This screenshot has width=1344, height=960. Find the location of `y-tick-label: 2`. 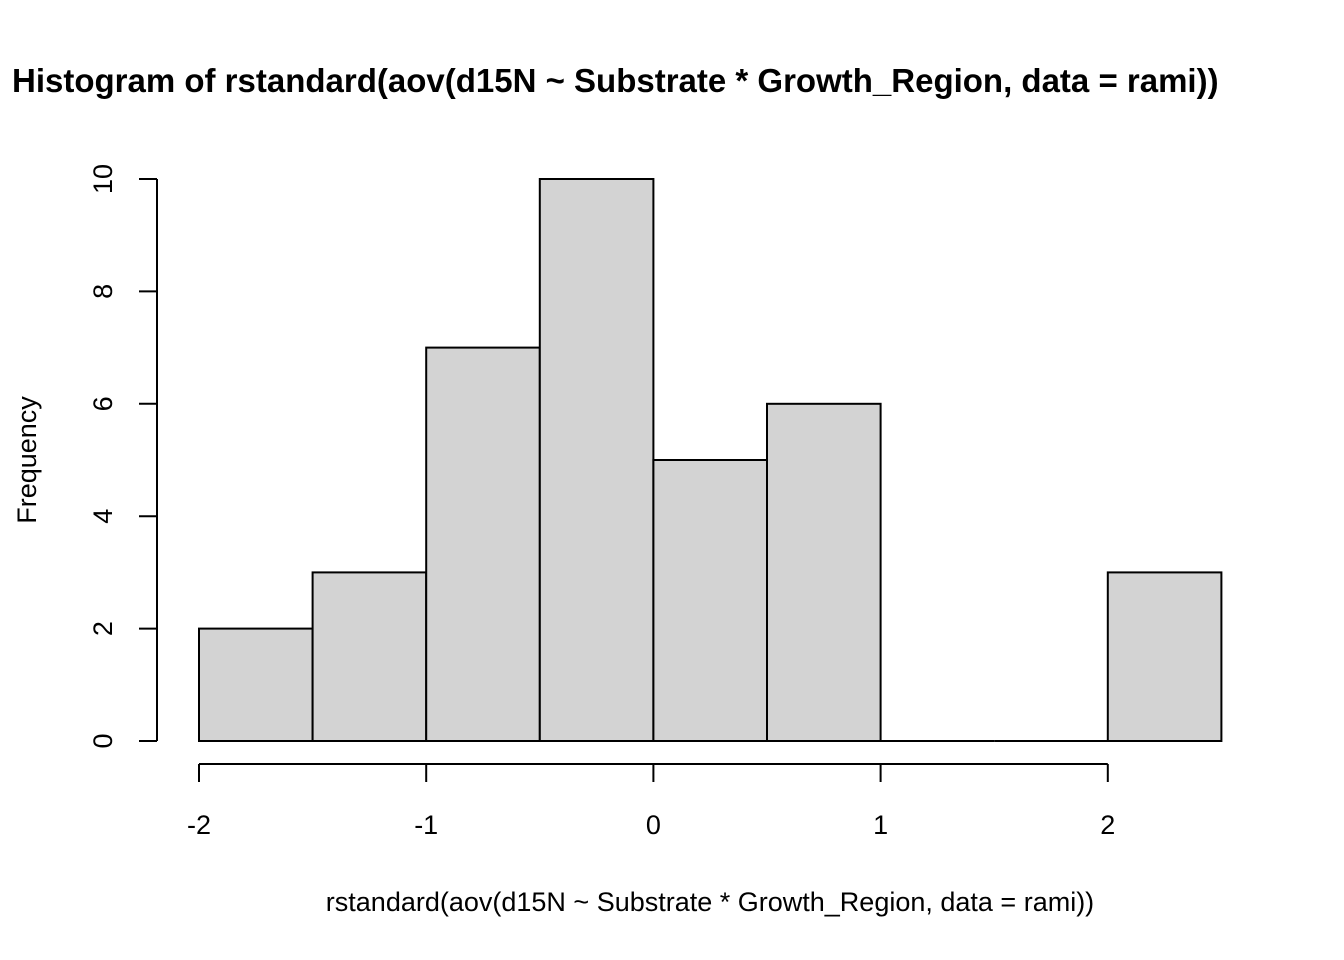

y-tick-label: 2 is located at coordinates (103, 628).